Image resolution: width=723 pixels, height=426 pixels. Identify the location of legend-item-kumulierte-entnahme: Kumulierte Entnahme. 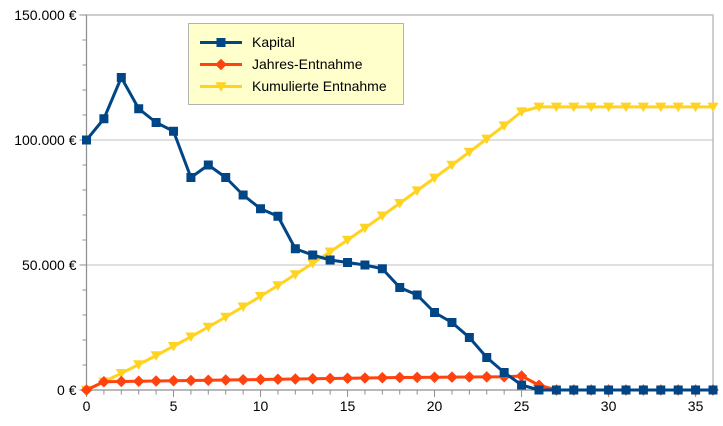
(293, 86).